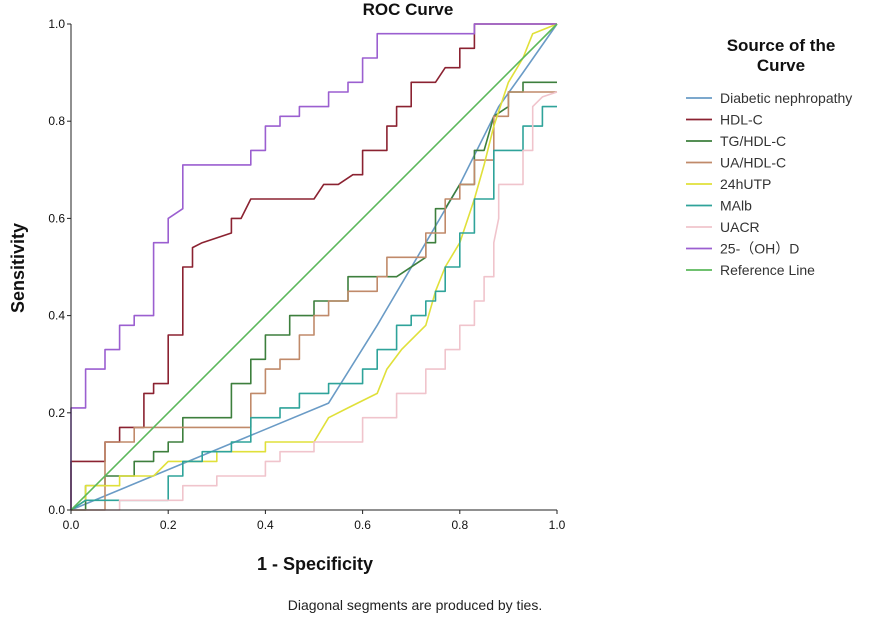  Describe the element at coordinates (781, 65) in the screenshot. I see `legend-title-line-2: Curve` at that location.